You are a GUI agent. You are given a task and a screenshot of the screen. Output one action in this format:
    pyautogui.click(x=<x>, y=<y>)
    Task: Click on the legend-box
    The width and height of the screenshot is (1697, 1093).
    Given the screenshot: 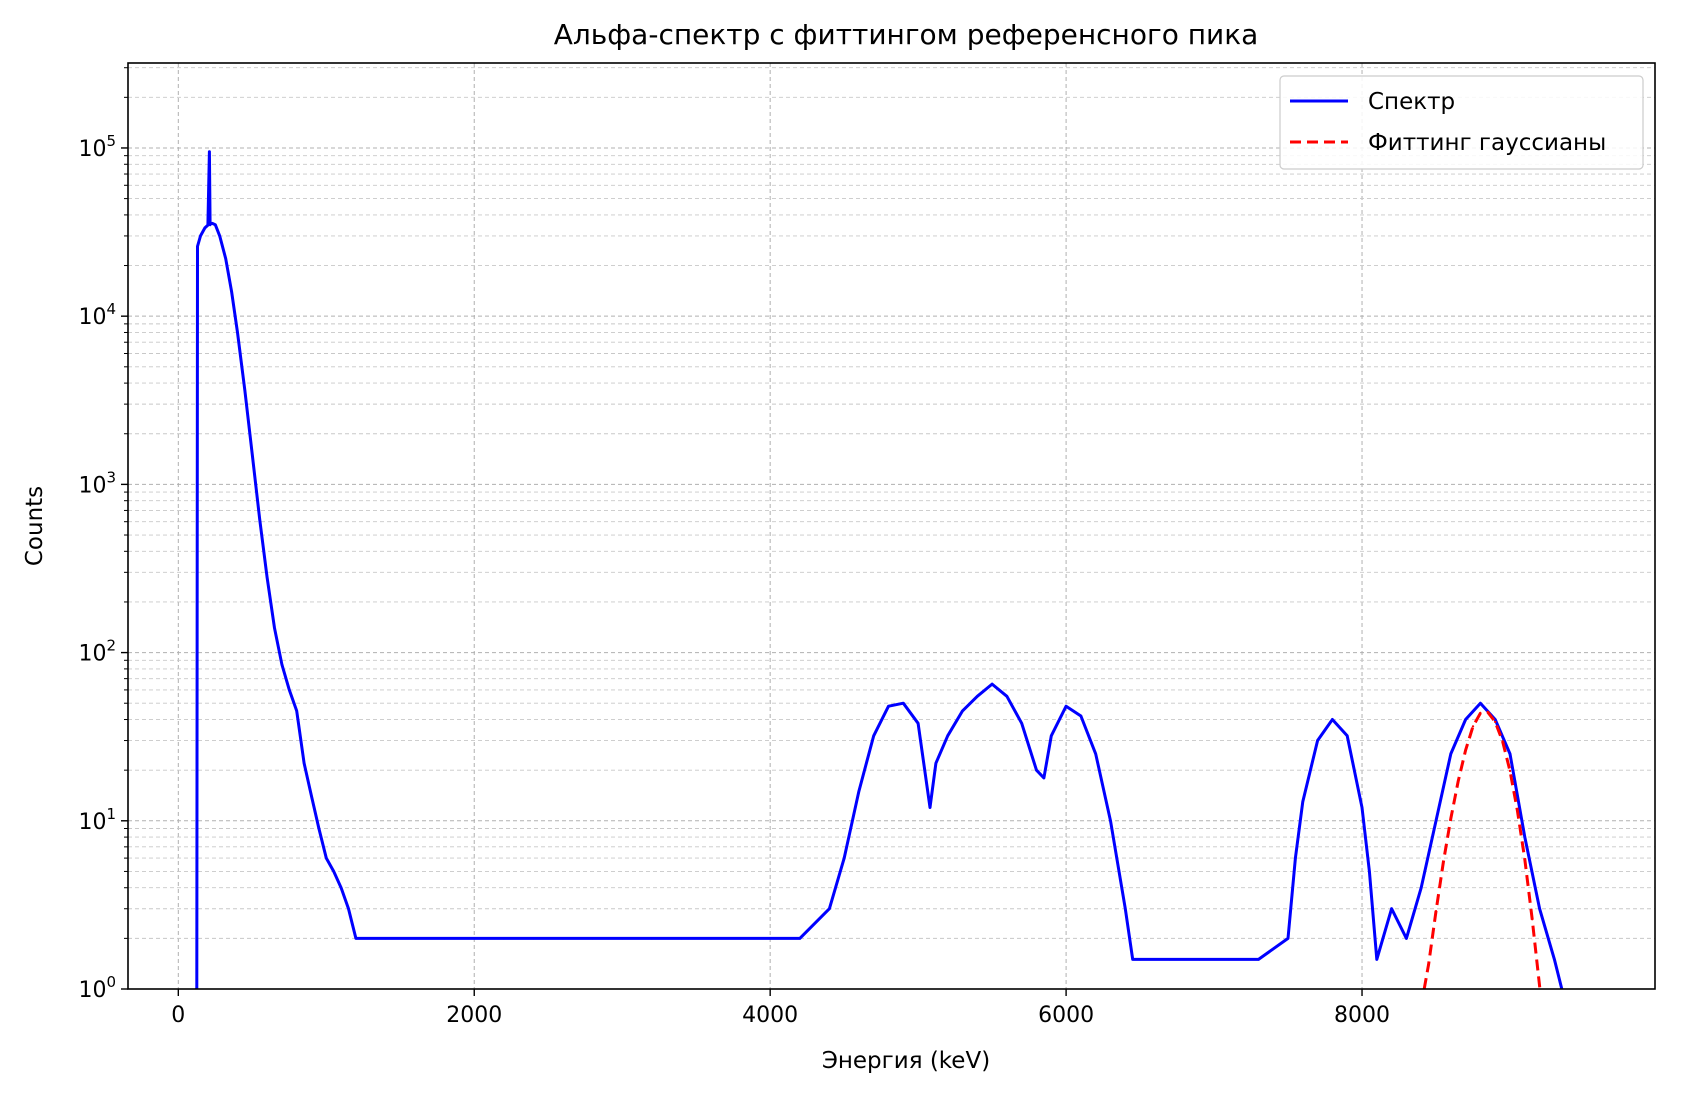 What is the action you would take?
    pyautogui.click(x=1461, y=122)
    